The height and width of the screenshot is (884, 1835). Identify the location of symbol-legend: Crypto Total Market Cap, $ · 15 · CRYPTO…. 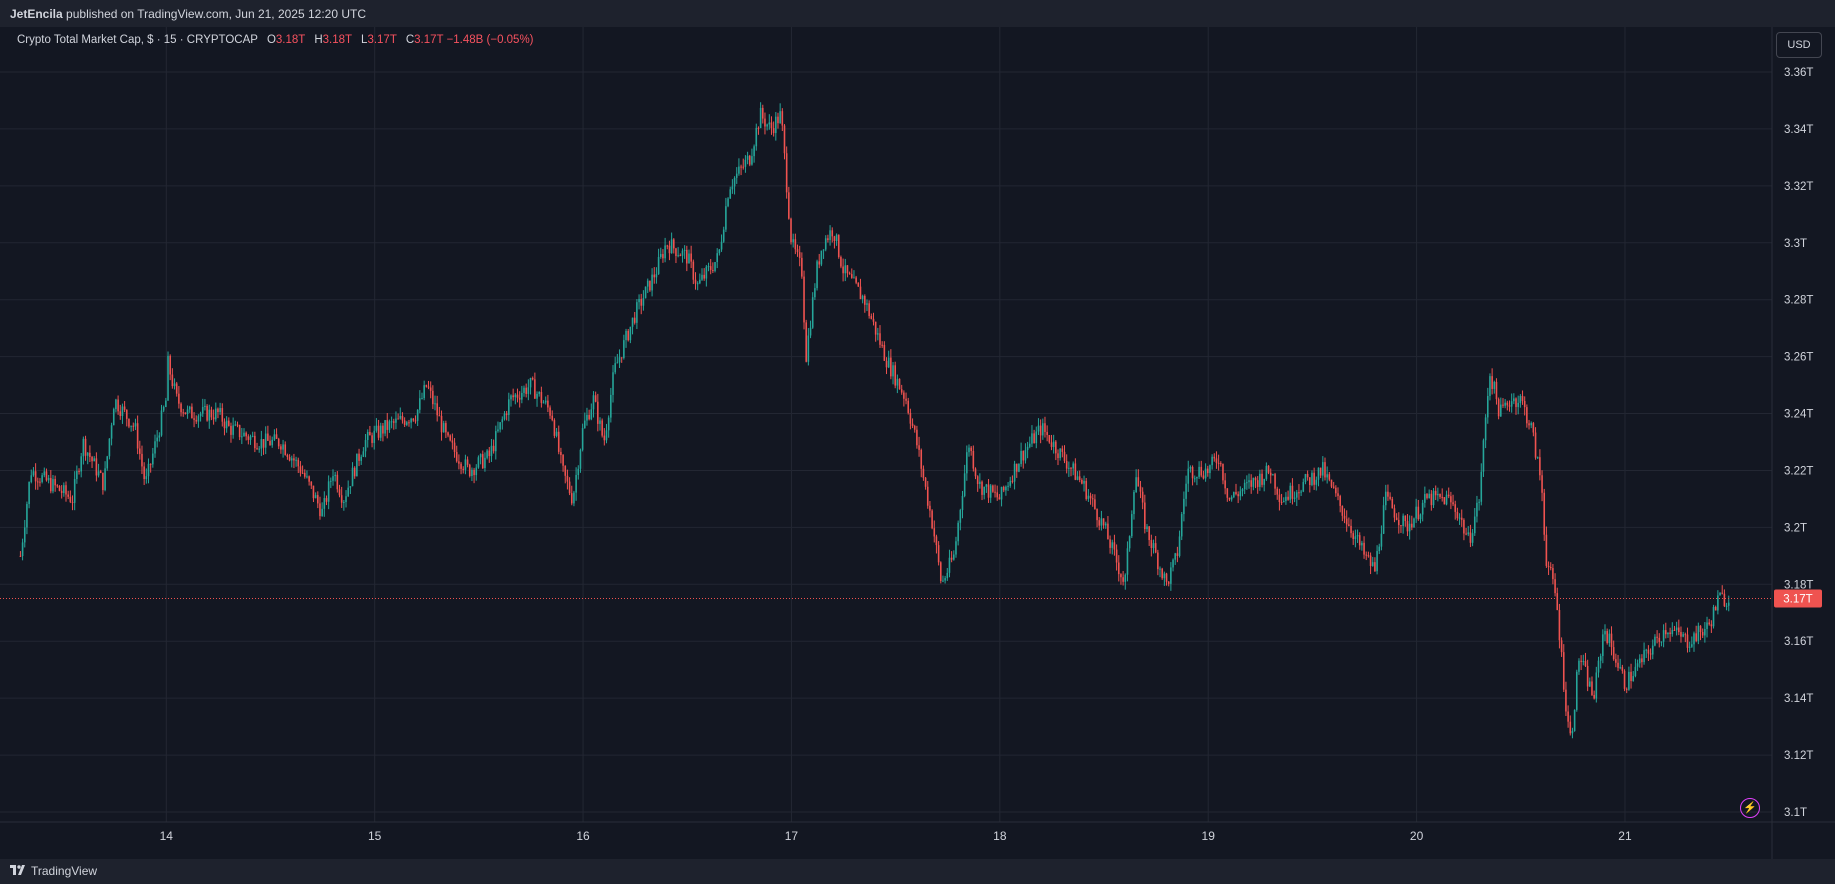
(275, 40).